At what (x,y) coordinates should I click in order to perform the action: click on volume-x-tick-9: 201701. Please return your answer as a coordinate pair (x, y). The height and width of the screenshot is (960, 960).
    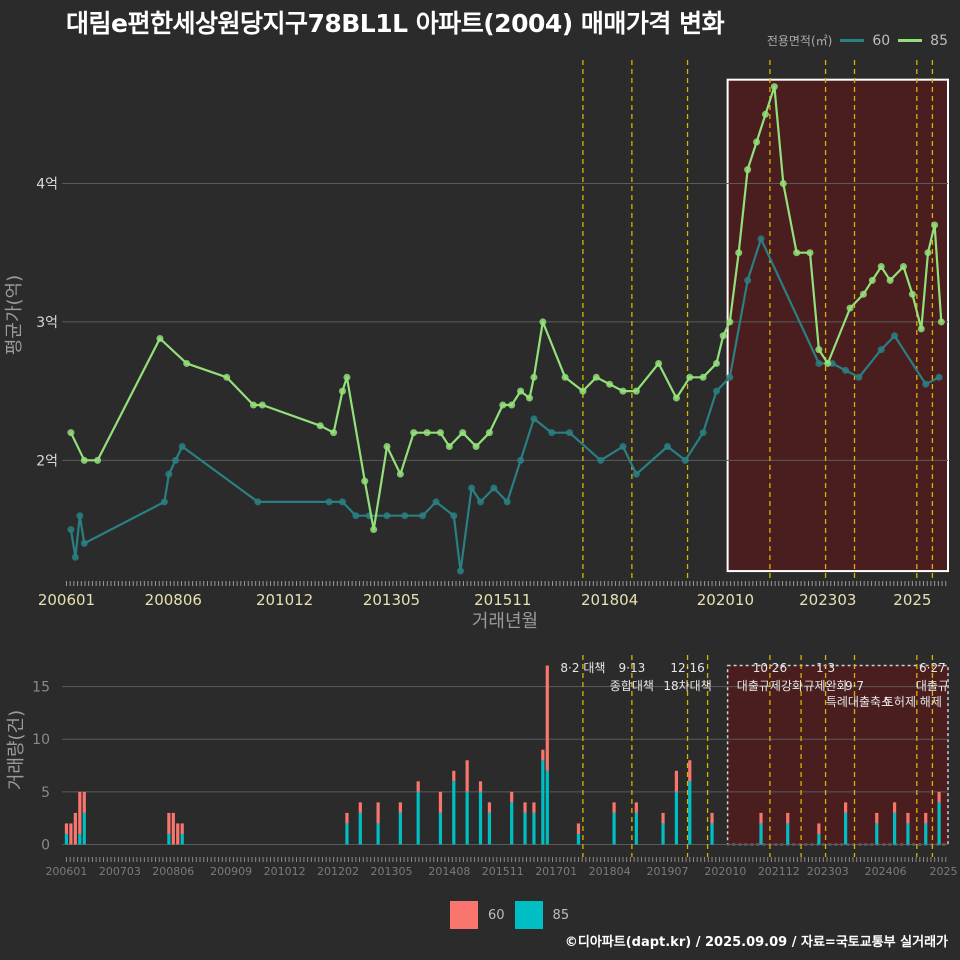
    Looking at the image, I should click on (556, 871).